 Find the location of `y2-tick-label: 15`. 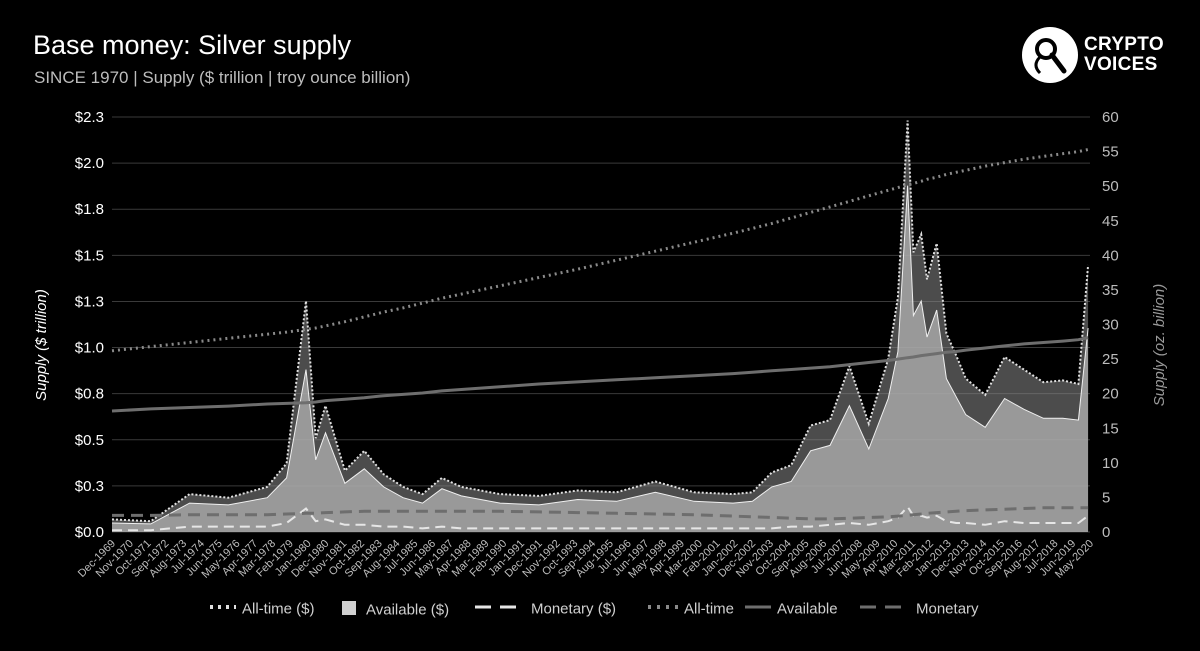

y2-tick-label: 15 is located at coordinates (1110, 428).